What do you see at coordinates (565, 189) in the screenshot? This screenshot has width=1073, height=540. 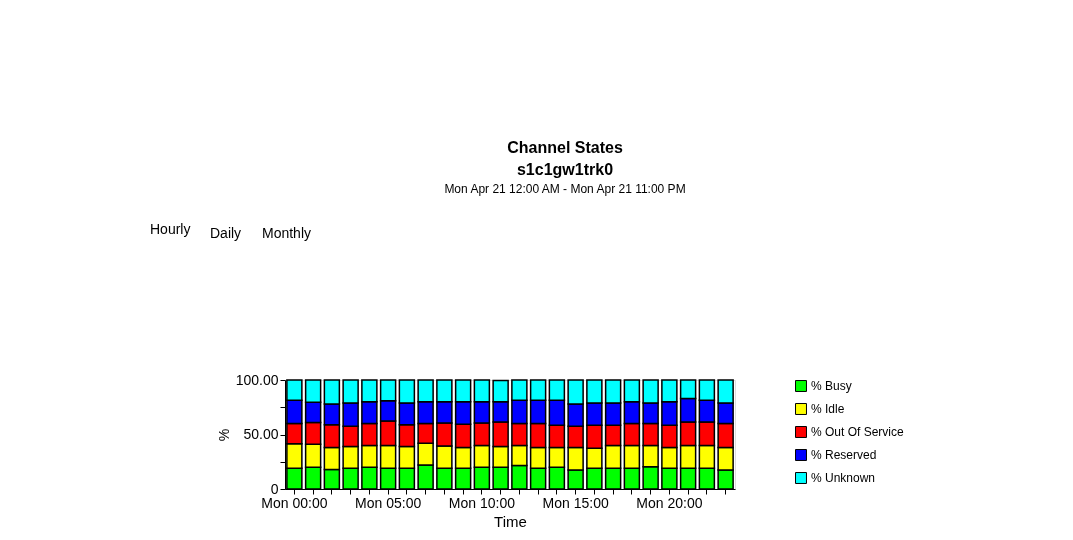 I see `text: Mon Apr 21 12:00 AM - Mon Apr 21 11:00 PM` at bounding box center [565, 189].